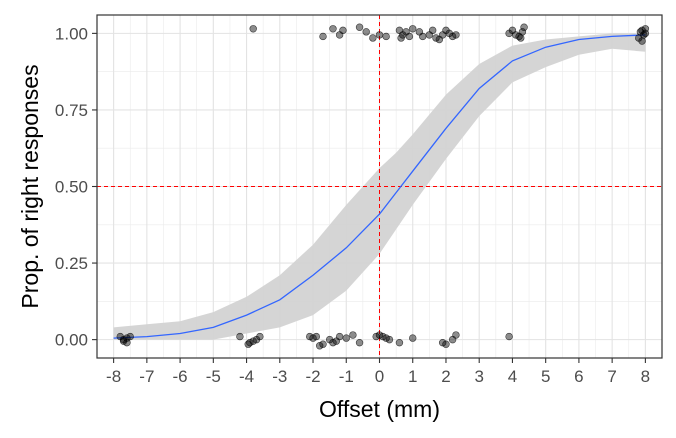  I want to click on y-tick-label: 0.75, so click(71, 110).